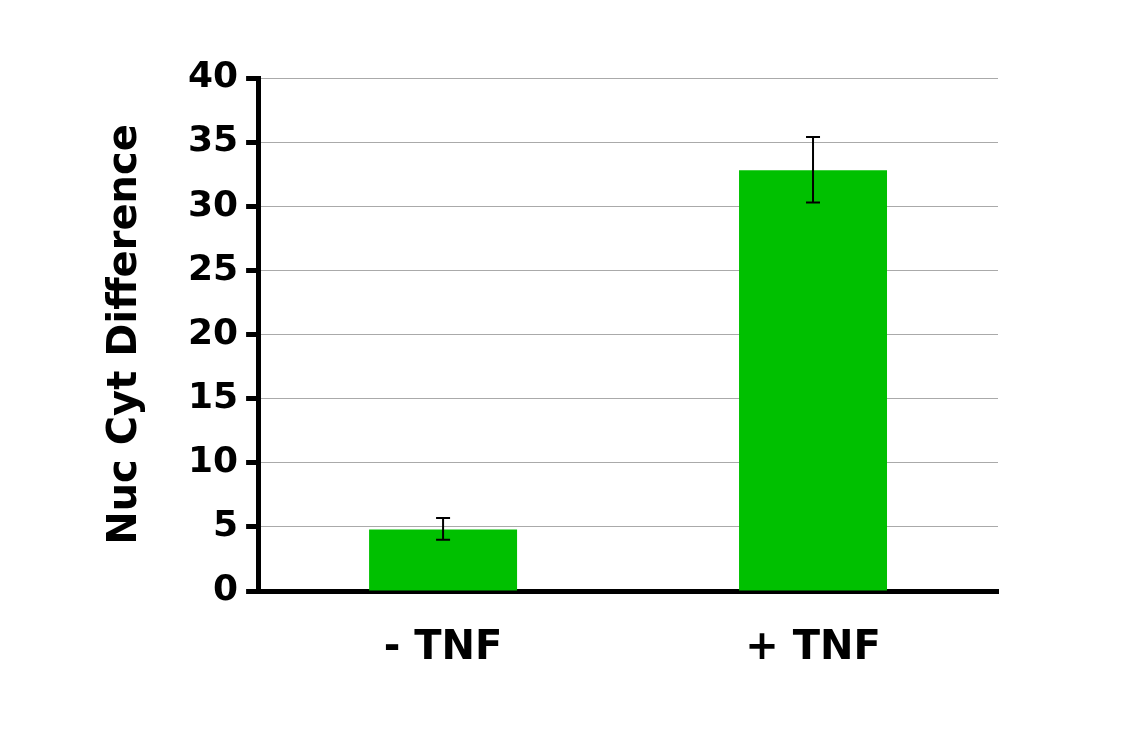 Image resolution: width=1138 pixels, height=742 pixels. I want to click on y-tick-label: 25, so click(213, 267).